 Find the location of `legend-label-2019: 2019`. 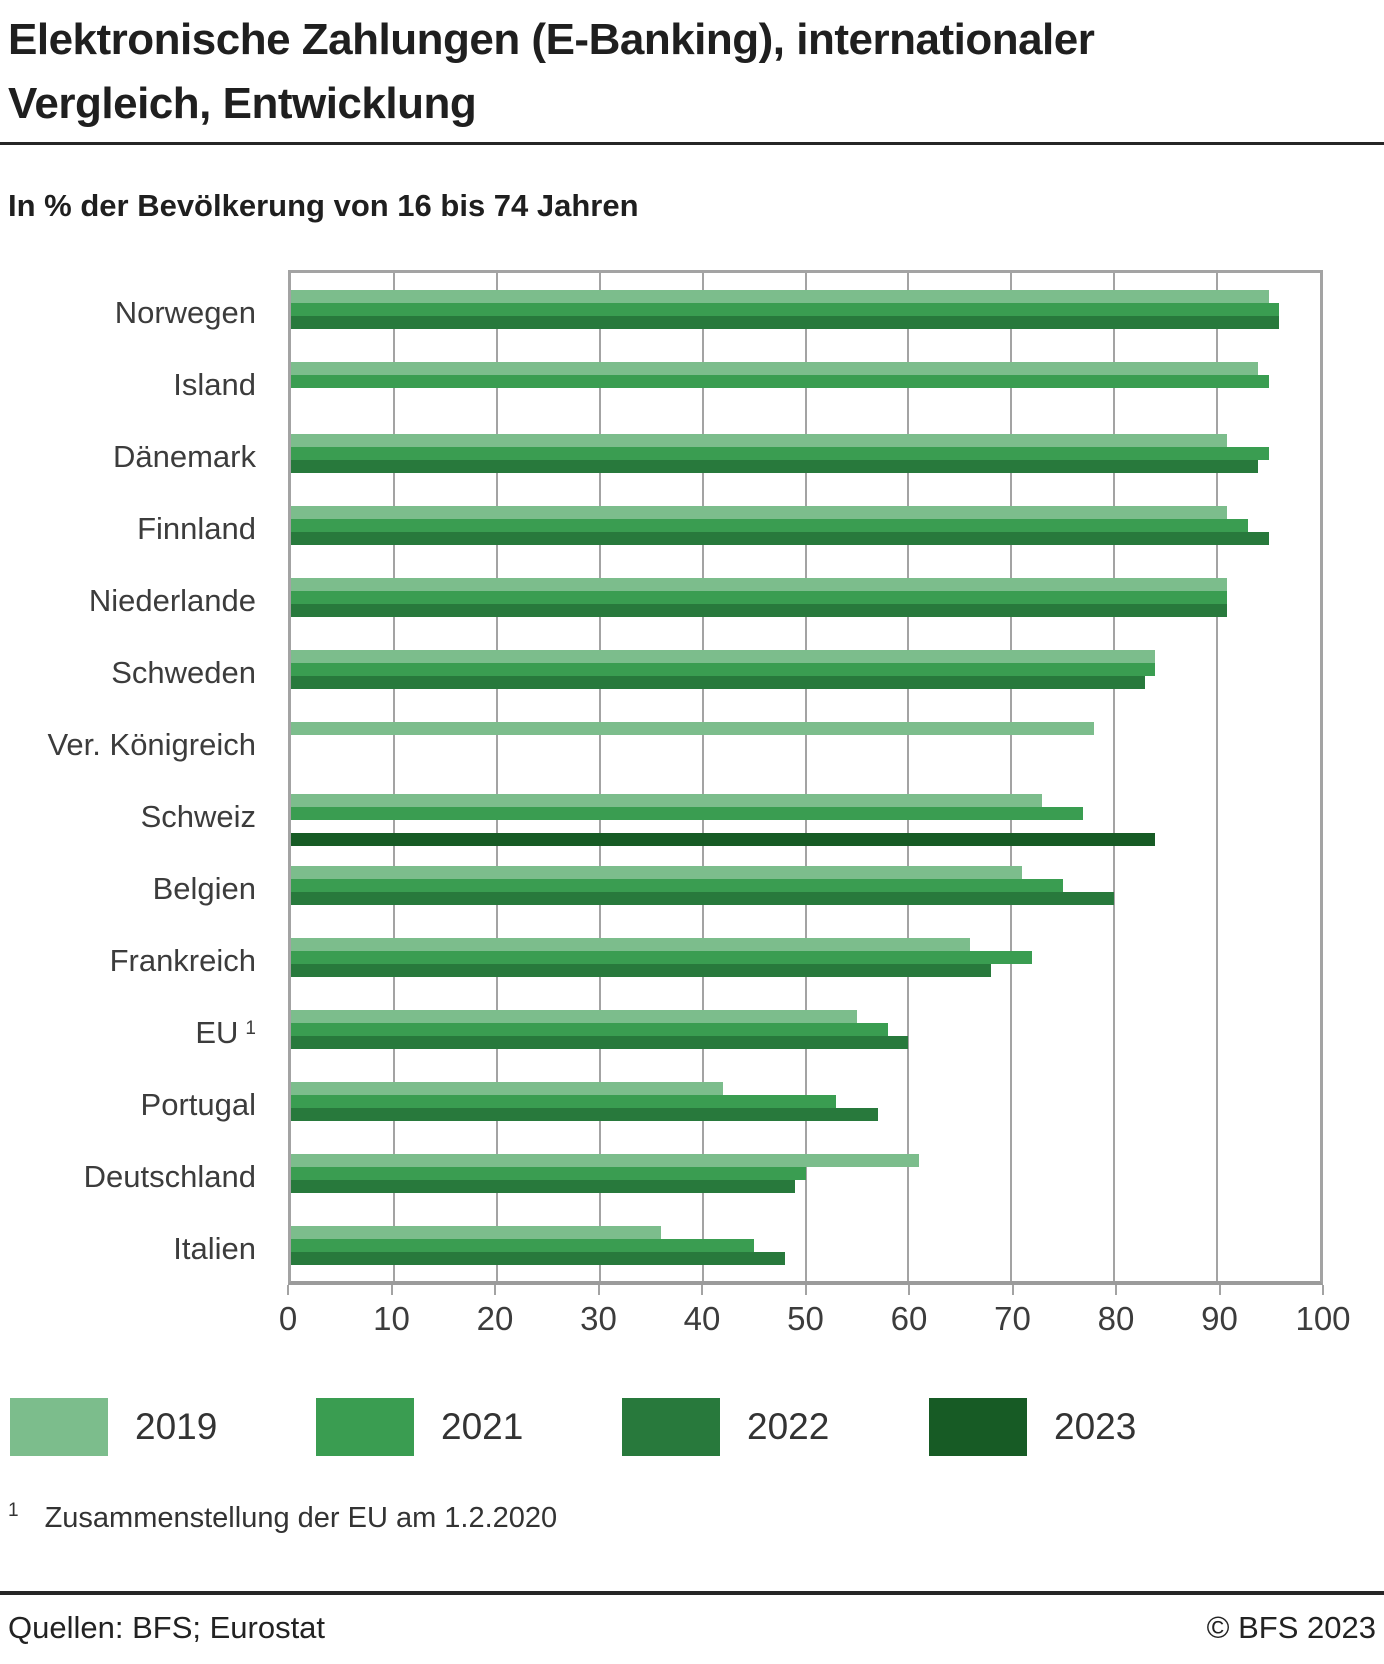

legend-label-2019: 2019 is located at coordinates (176, 1426).